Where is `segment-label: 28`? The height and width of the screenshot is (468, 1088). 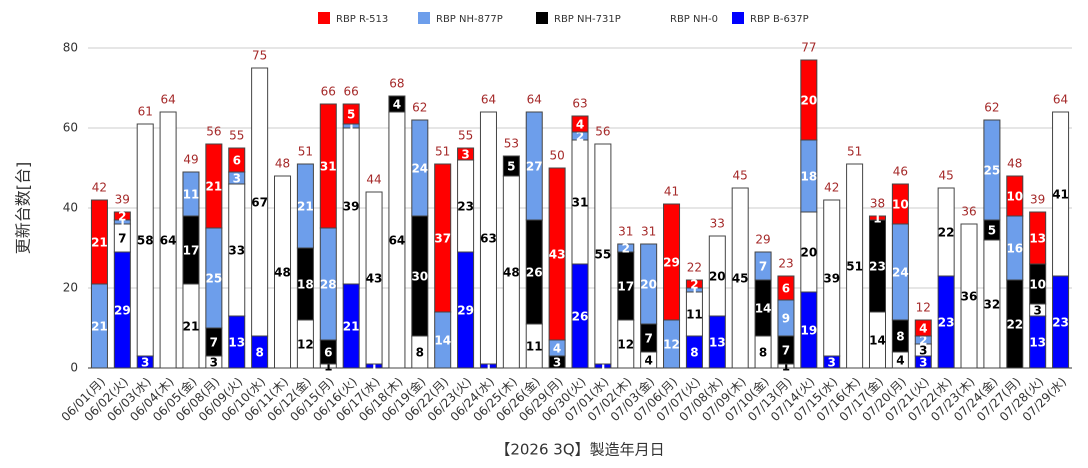 segment-label: 28 is located at coordinates (328, 285).